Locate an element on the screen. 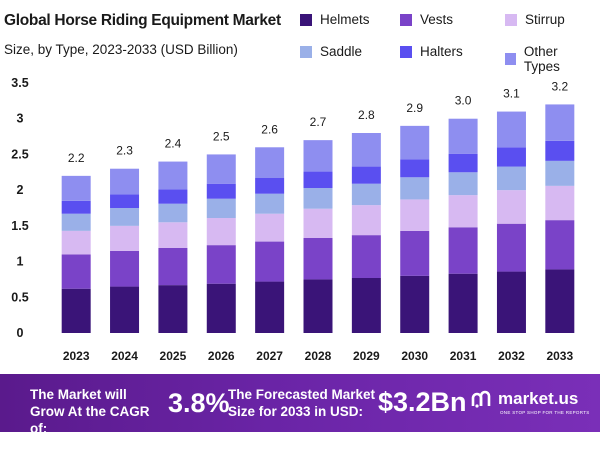  bar-segment-vests-2031 is located at coordinates (463, 250).